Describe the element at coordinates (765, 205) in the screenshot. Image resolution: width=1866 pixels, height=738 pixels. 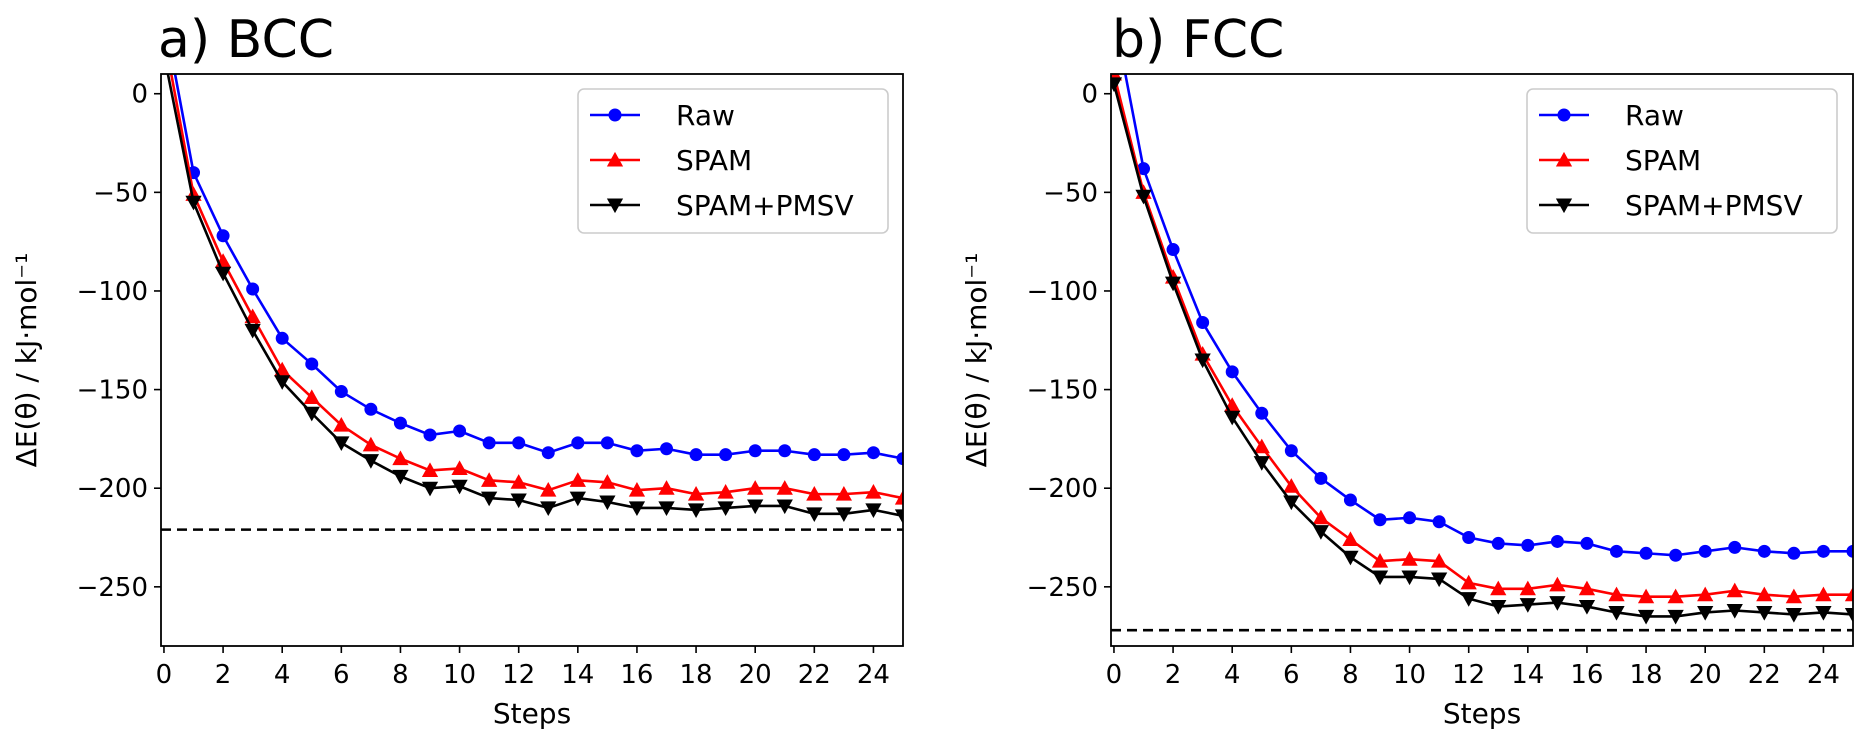
I see `legend-label: SPAM+PMSV` at that location.